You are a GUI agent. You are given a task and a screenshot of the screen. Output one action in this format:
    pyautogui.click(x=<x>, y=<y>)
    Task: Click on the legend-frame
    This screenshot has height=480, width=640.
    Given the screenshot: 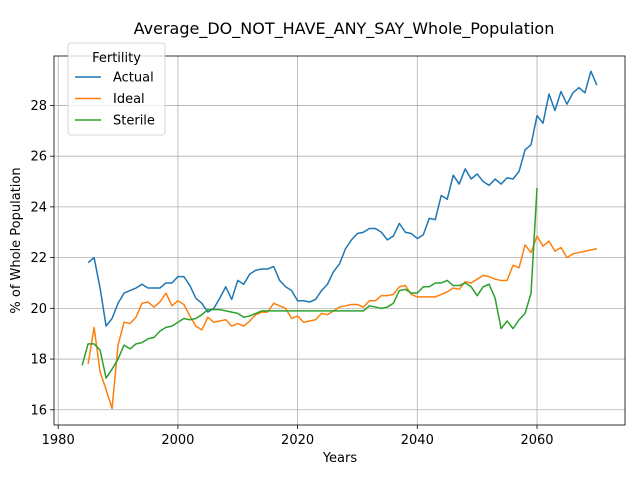 What is the action you would take?
    pyautogui.click(x=116, y=89)
    